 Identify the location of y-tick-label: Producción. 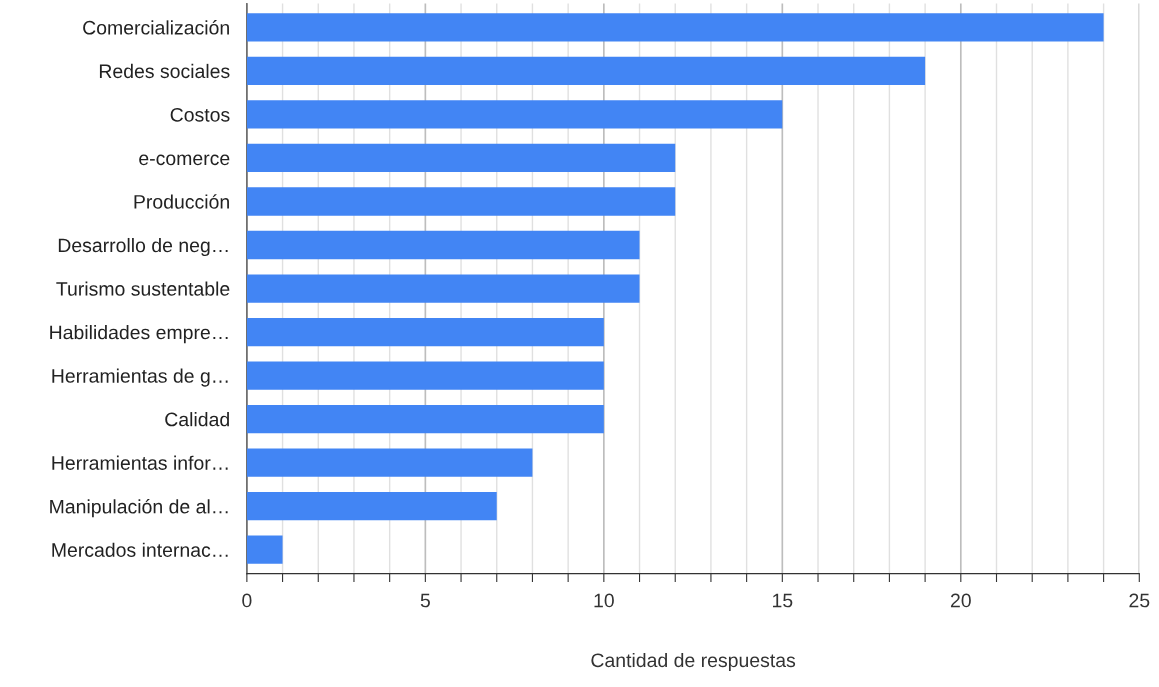
(181, 201).